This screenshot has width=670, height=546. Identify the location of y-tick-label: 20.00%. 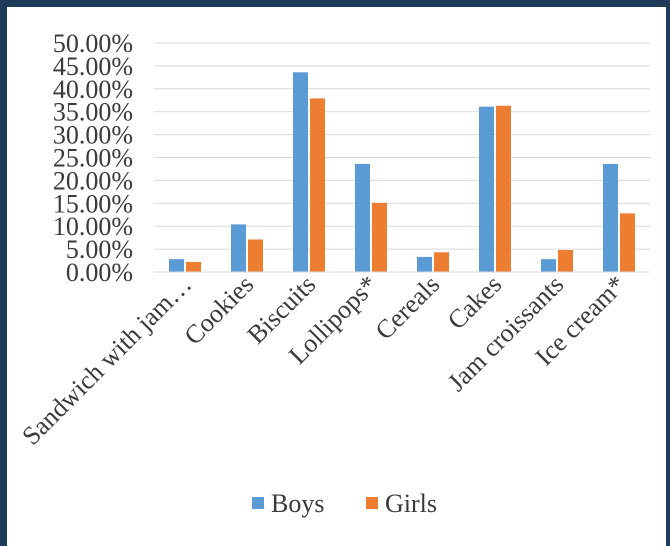
(93, 180).